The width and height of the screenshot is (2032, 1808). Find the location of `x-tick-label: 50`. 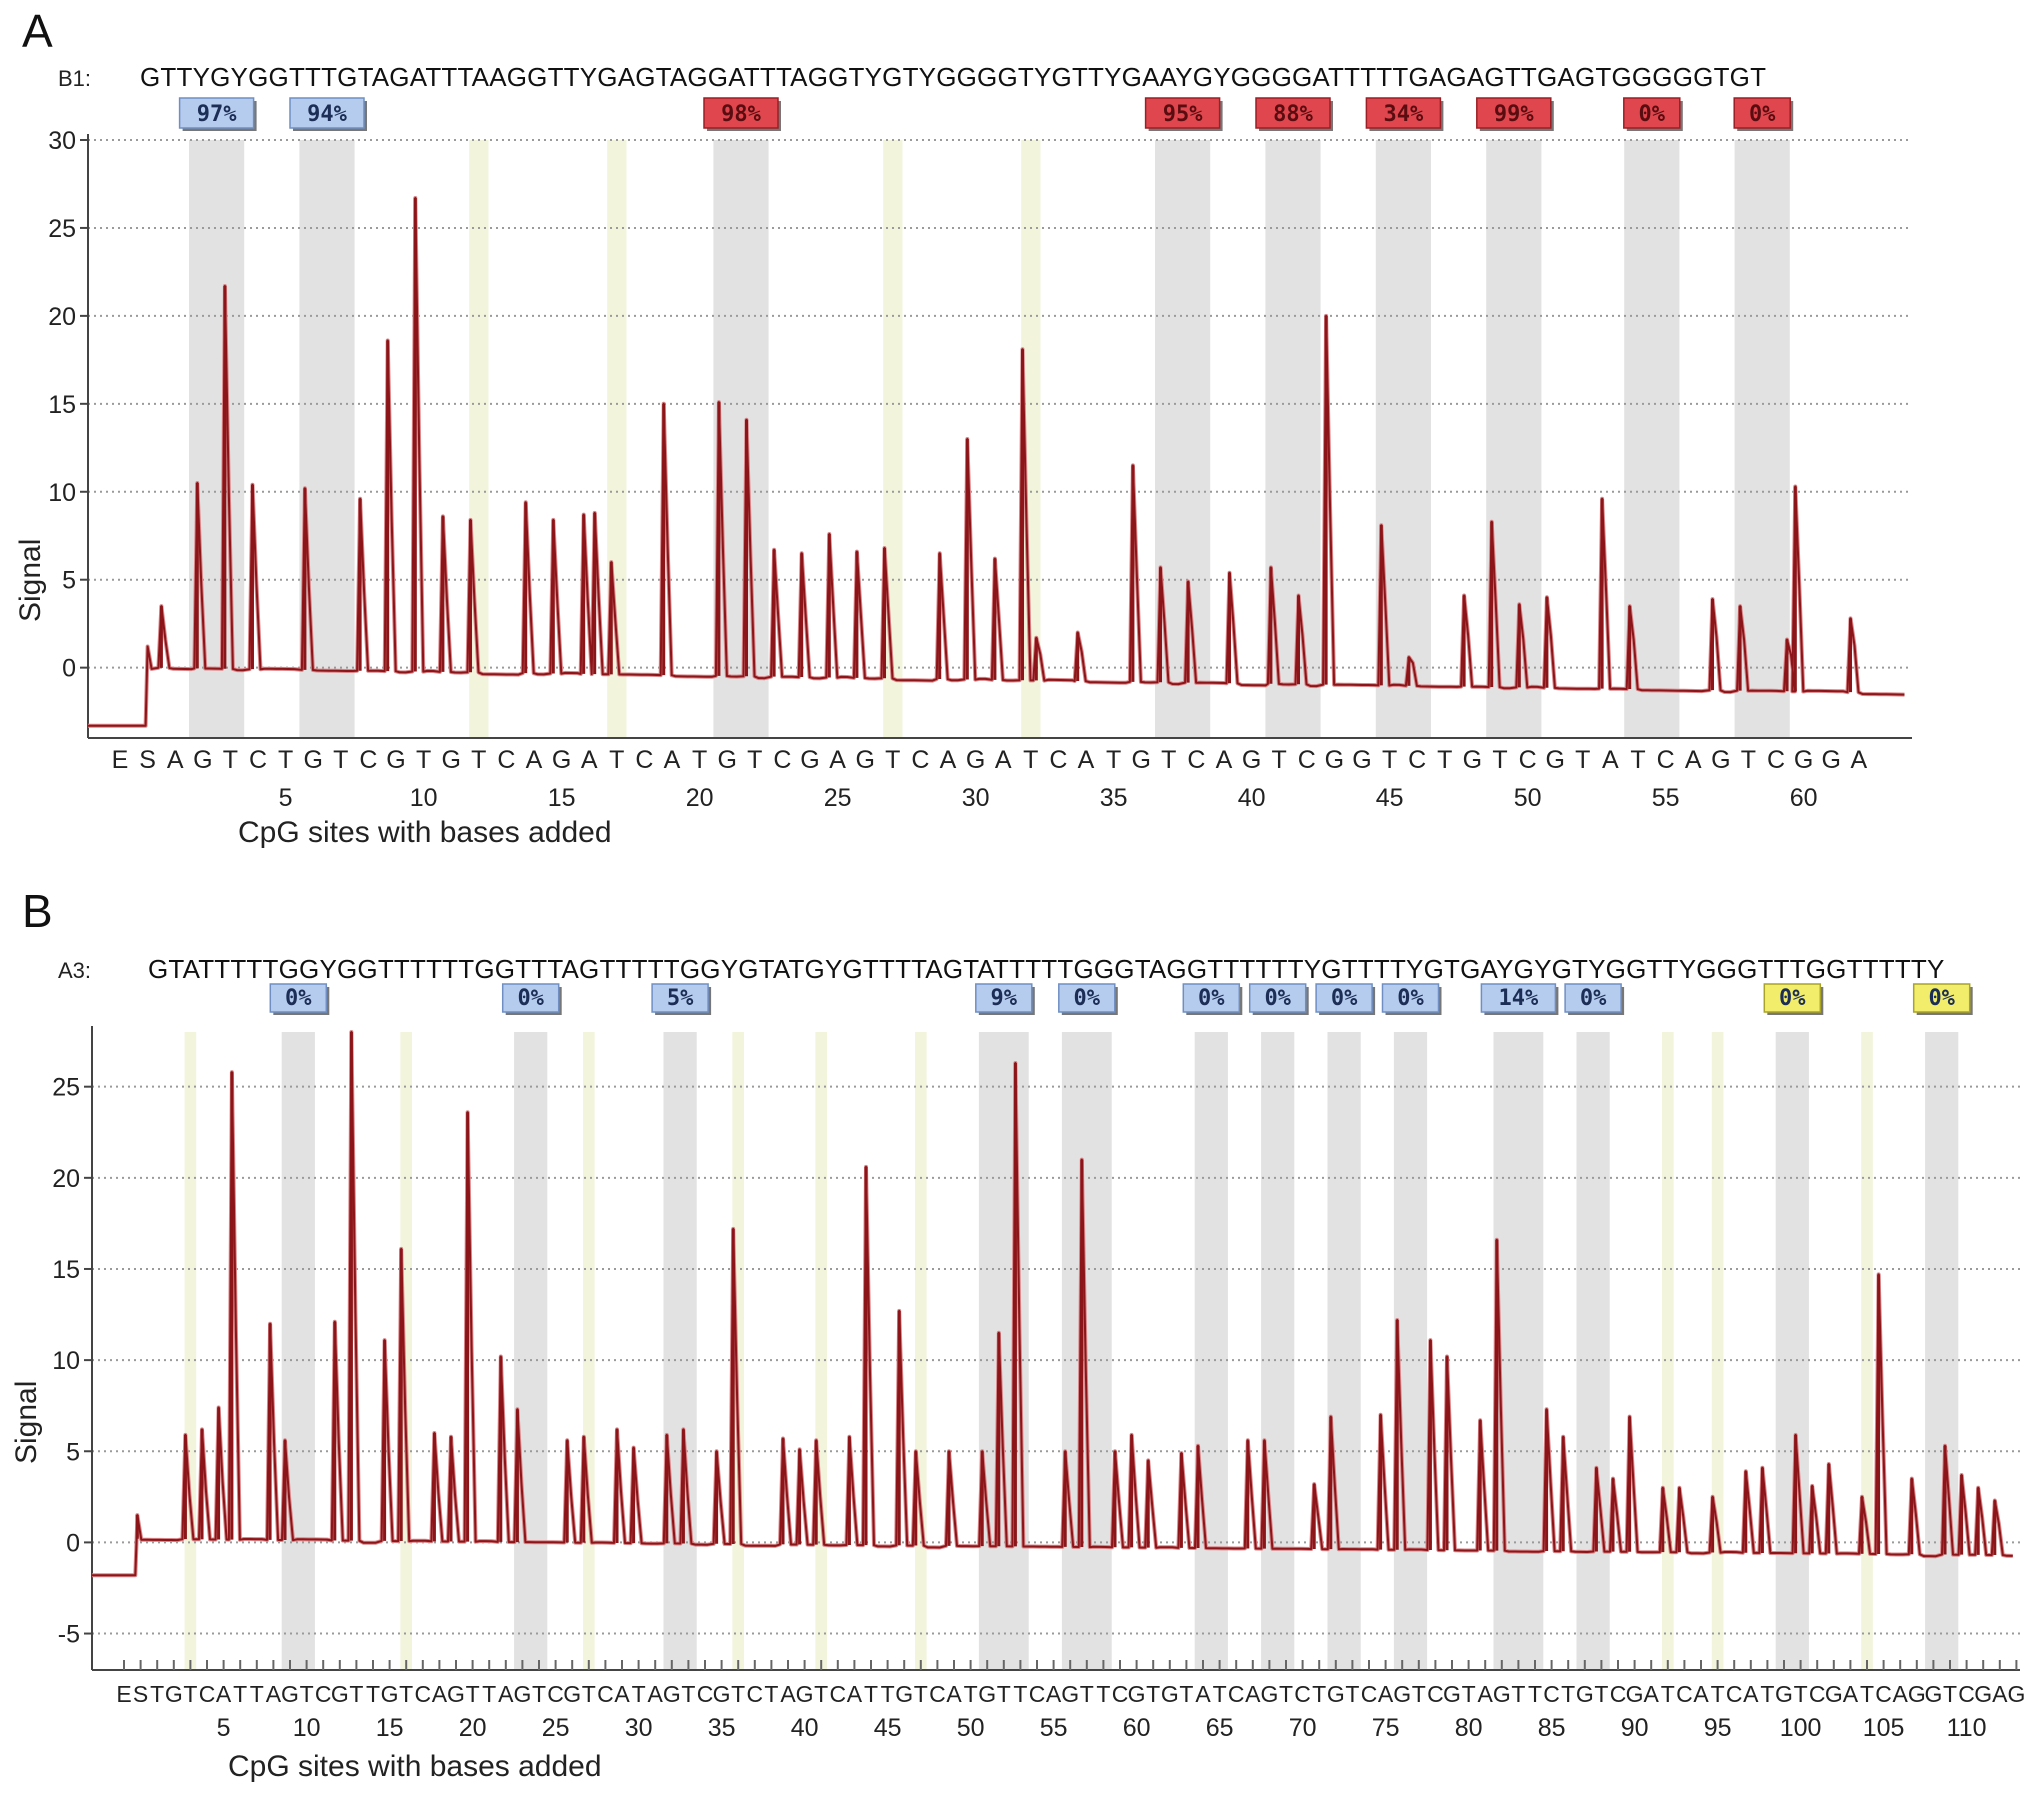

x-tick-label: 50 is located at coordinates (1528, 798).